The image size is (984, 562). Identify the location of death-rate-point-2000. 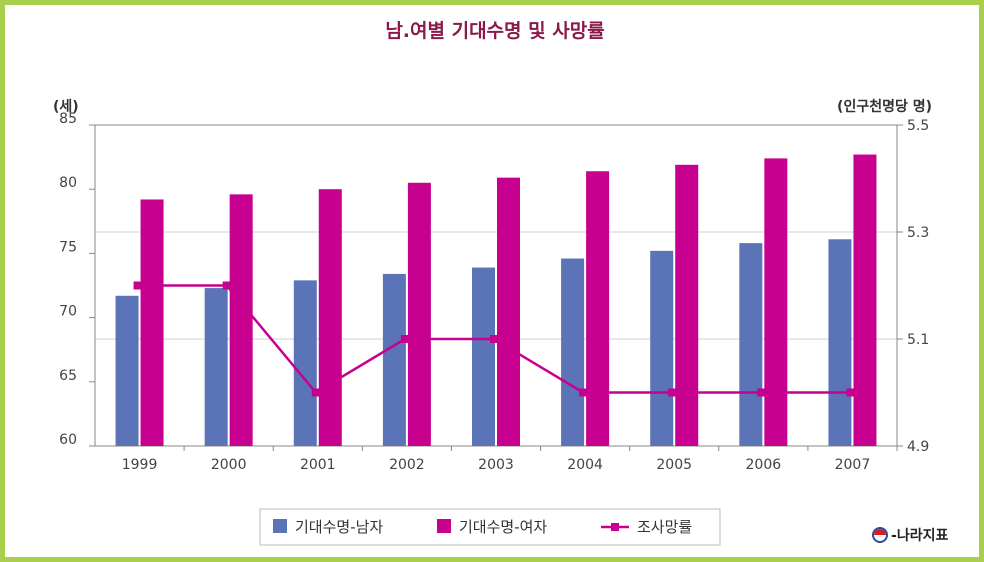
(226, 285).